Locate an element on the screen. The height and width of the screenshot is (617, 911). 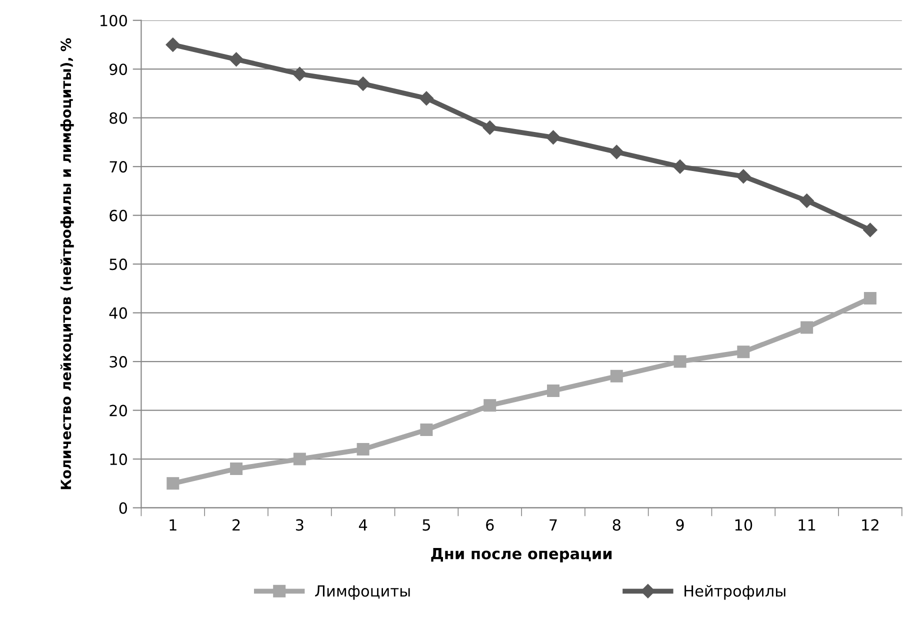
legend-label: Нейтрофилы is located at coordinates (735, 592).